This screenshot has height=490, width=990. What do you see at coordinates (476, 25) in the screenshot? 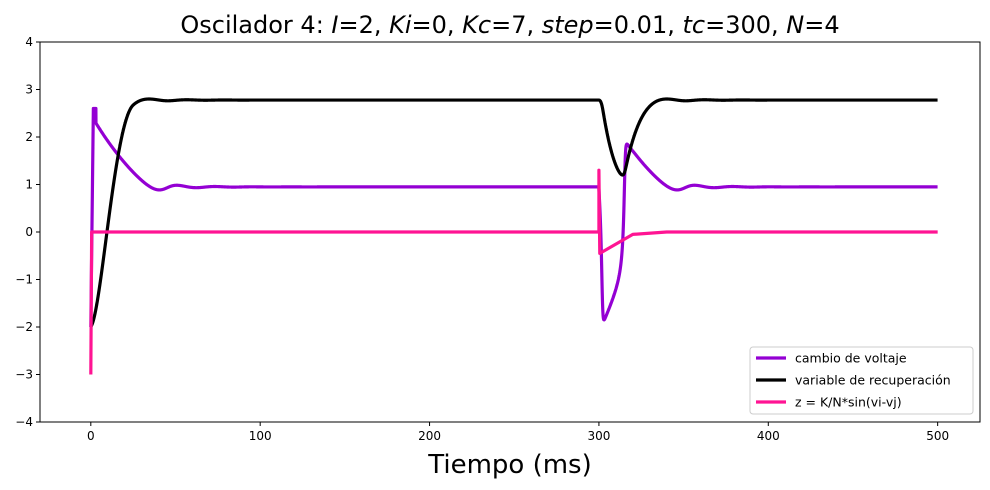
I see `title-part: Kc` at bounding box center [476, 25].